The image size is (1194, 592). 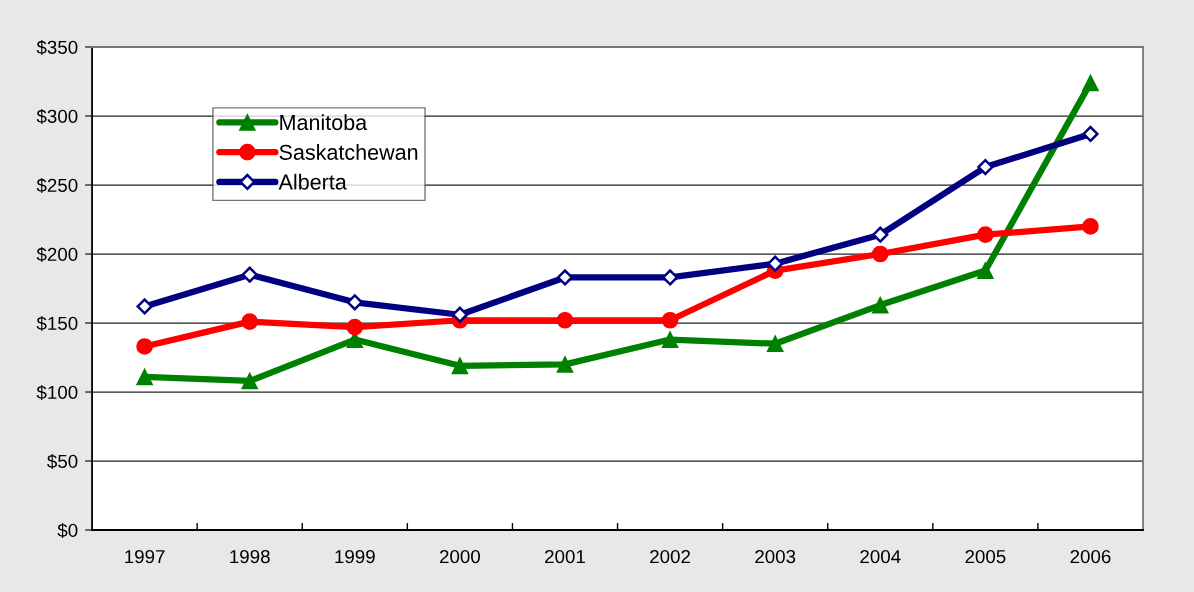 I want to click on x-tick-label: 2006, so click(x=1090, y=556).